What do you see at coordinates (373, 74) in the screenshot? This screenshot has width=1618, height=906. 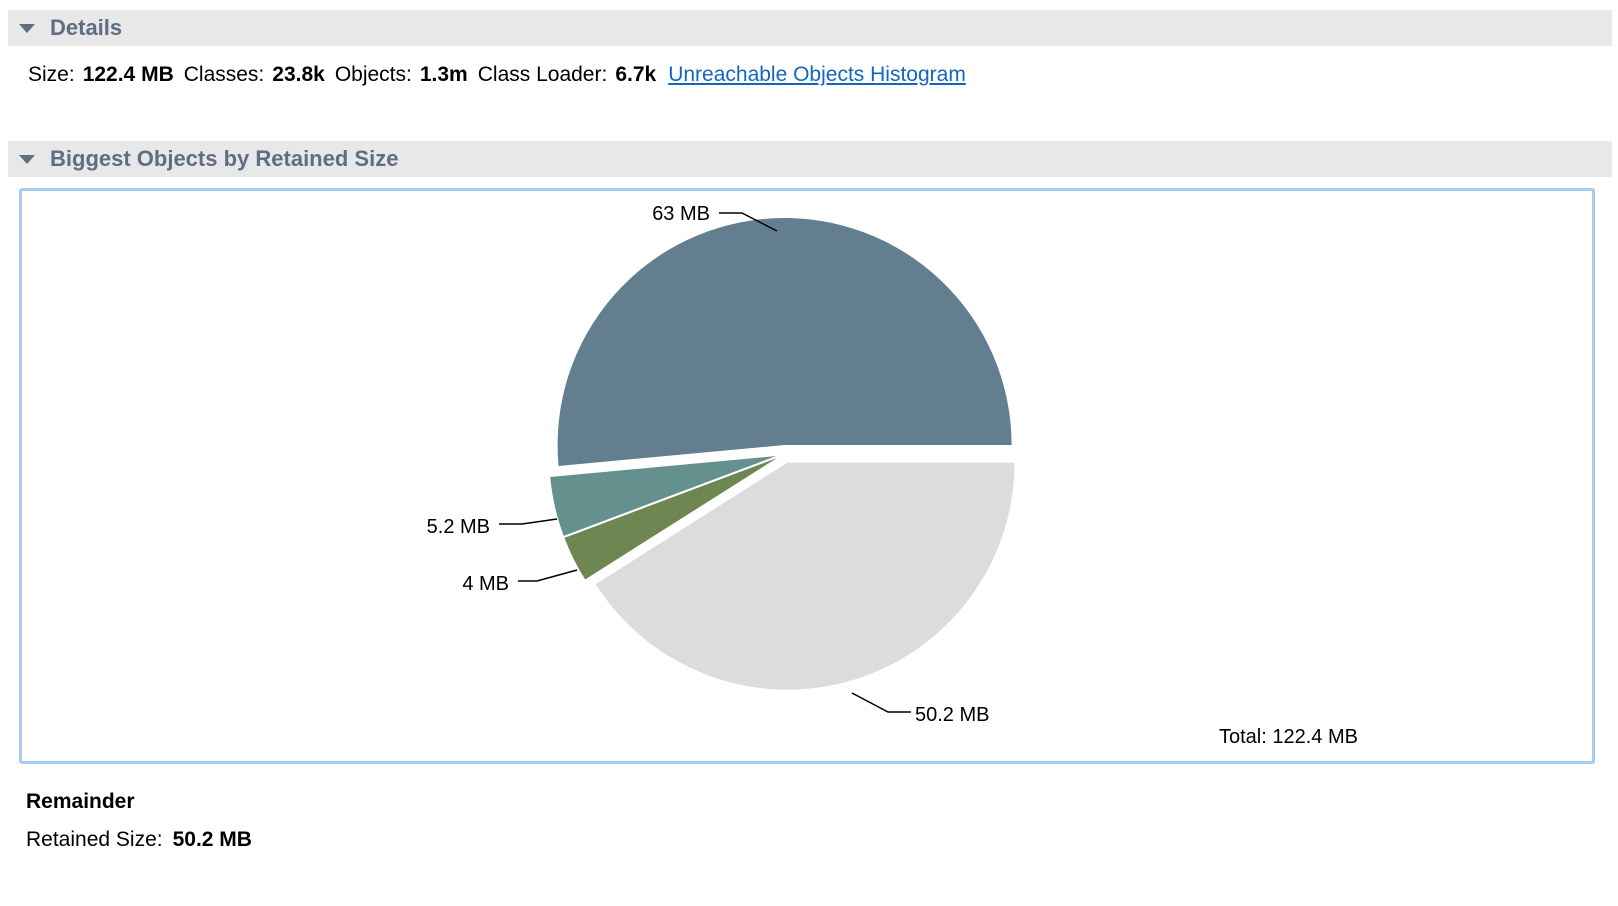 I see `objects-label: Objects:` at bounding box center [373, 74].